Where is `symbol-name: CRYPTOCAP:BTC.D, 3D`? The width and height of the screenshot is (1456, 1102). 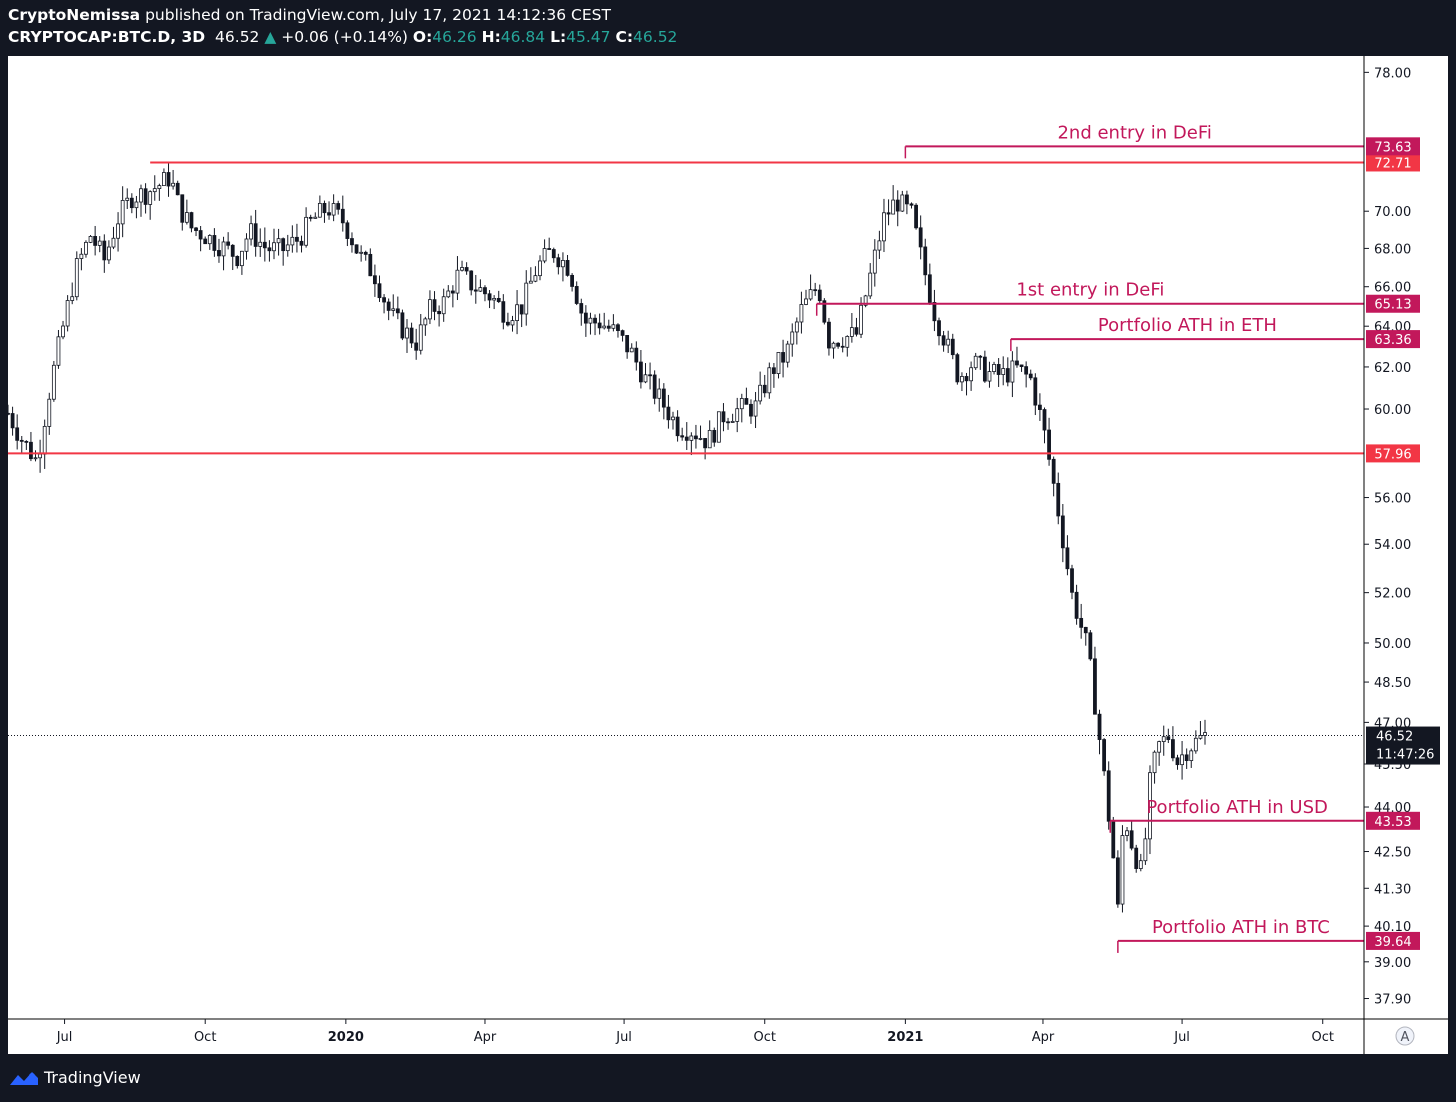 symbol-name: CRYPTOCAP:BTC.D, 3D is located at coordinates (107, 37).